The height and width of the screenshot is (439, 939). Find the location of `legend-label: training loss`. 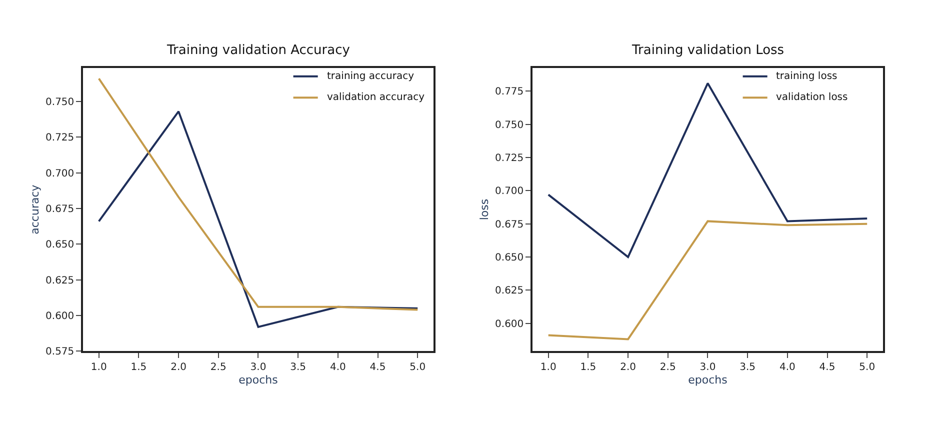

legend-label: training loss is located at coordinates (807, 76).